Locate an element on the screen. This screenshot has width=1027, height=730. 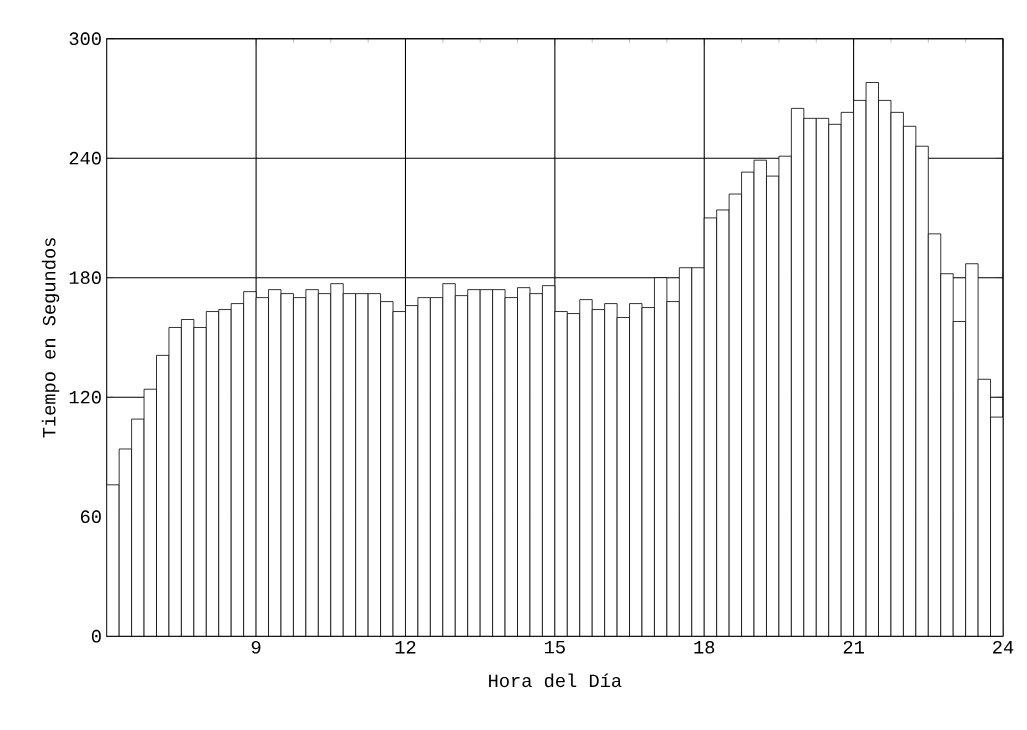
y-tick-label: 300 is located at coordinates (85, 39).